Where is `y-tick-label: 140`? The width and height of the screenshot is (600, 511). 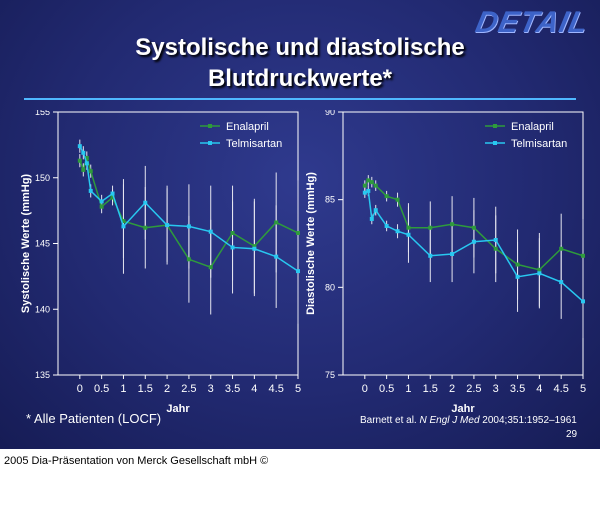 y-tick-label: 140 is located at coordinates (42, 309).